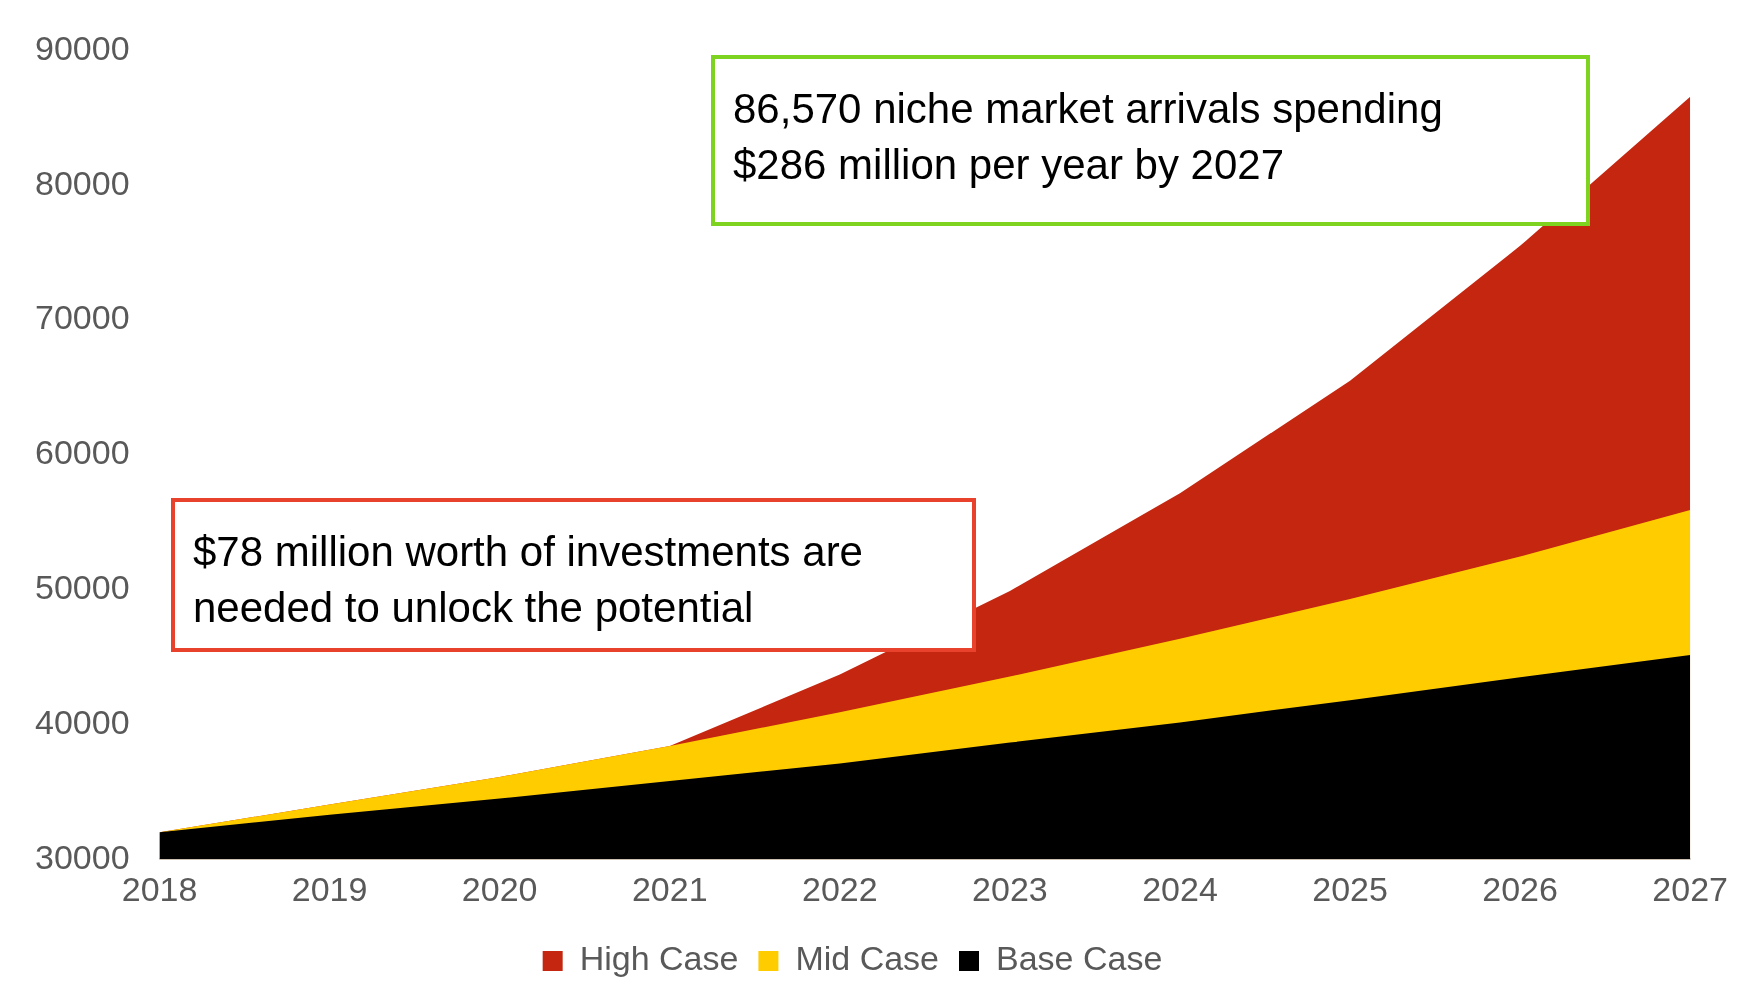 The image size is (1740, 993). What do you see at coordinates (867, 958) in the screenshot?
I see `legend-label: Mid Case` at bounding box center [867, 958].